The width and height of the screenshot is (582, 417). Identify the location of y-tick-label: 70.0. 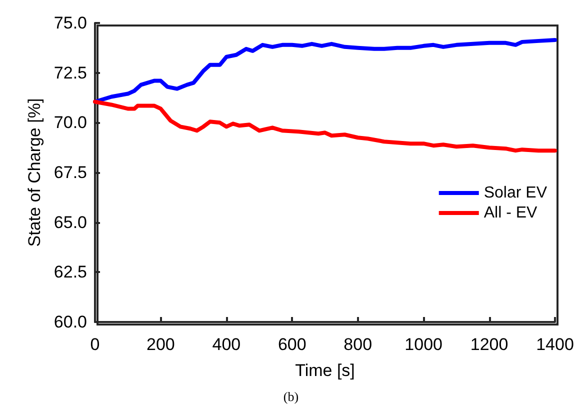
(70, 122).